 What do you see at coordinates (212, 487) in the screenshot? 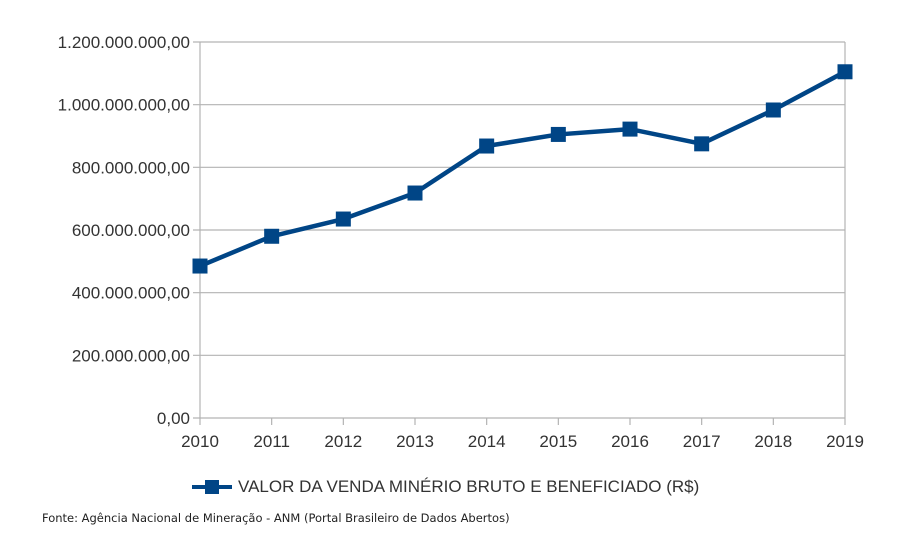
I see `legend-swatch-icon` at bounding box center [212, 487].